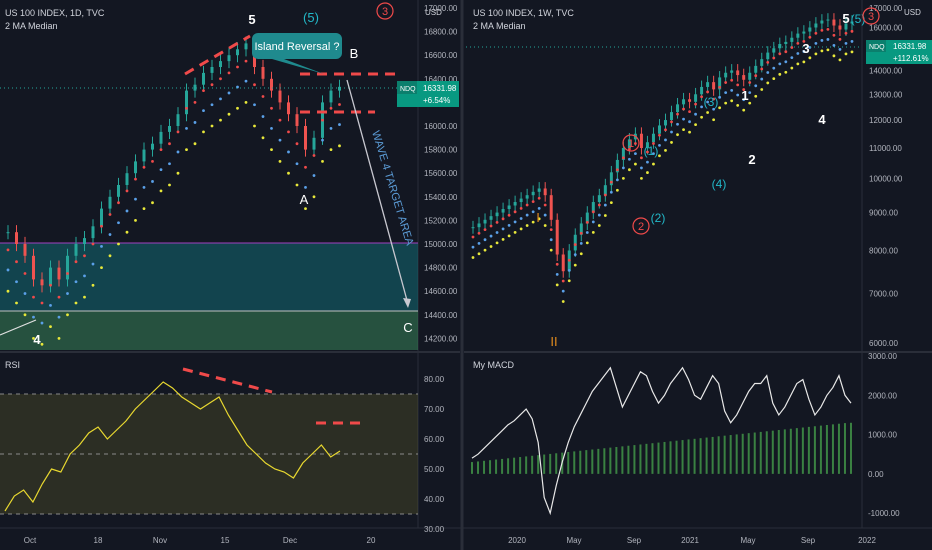 Image resolution: width=932 pixels, height=550 pixels. Describe the element at coordinates (871, 17) in the screenshot. I see `right-circled-3: 3` at that location.